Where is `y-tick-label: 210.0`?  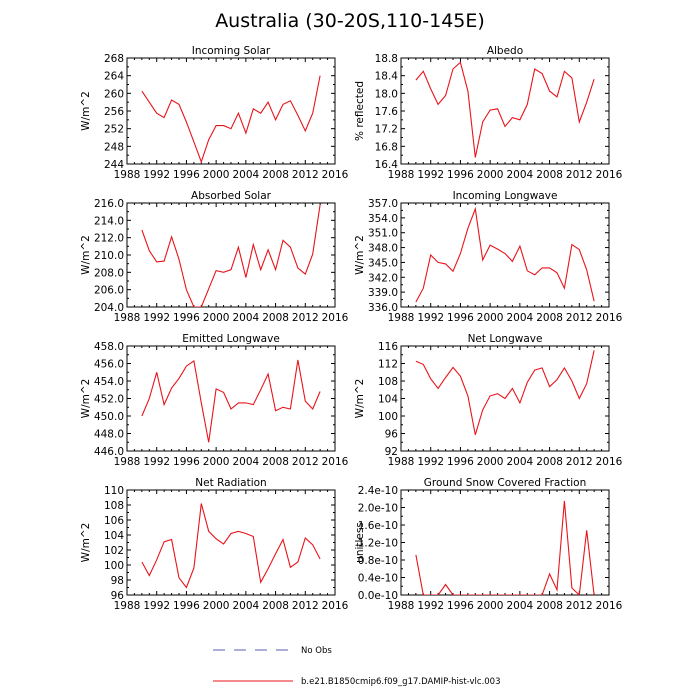
y-tick-label: 210.0 is located at coordinates (109, 256).